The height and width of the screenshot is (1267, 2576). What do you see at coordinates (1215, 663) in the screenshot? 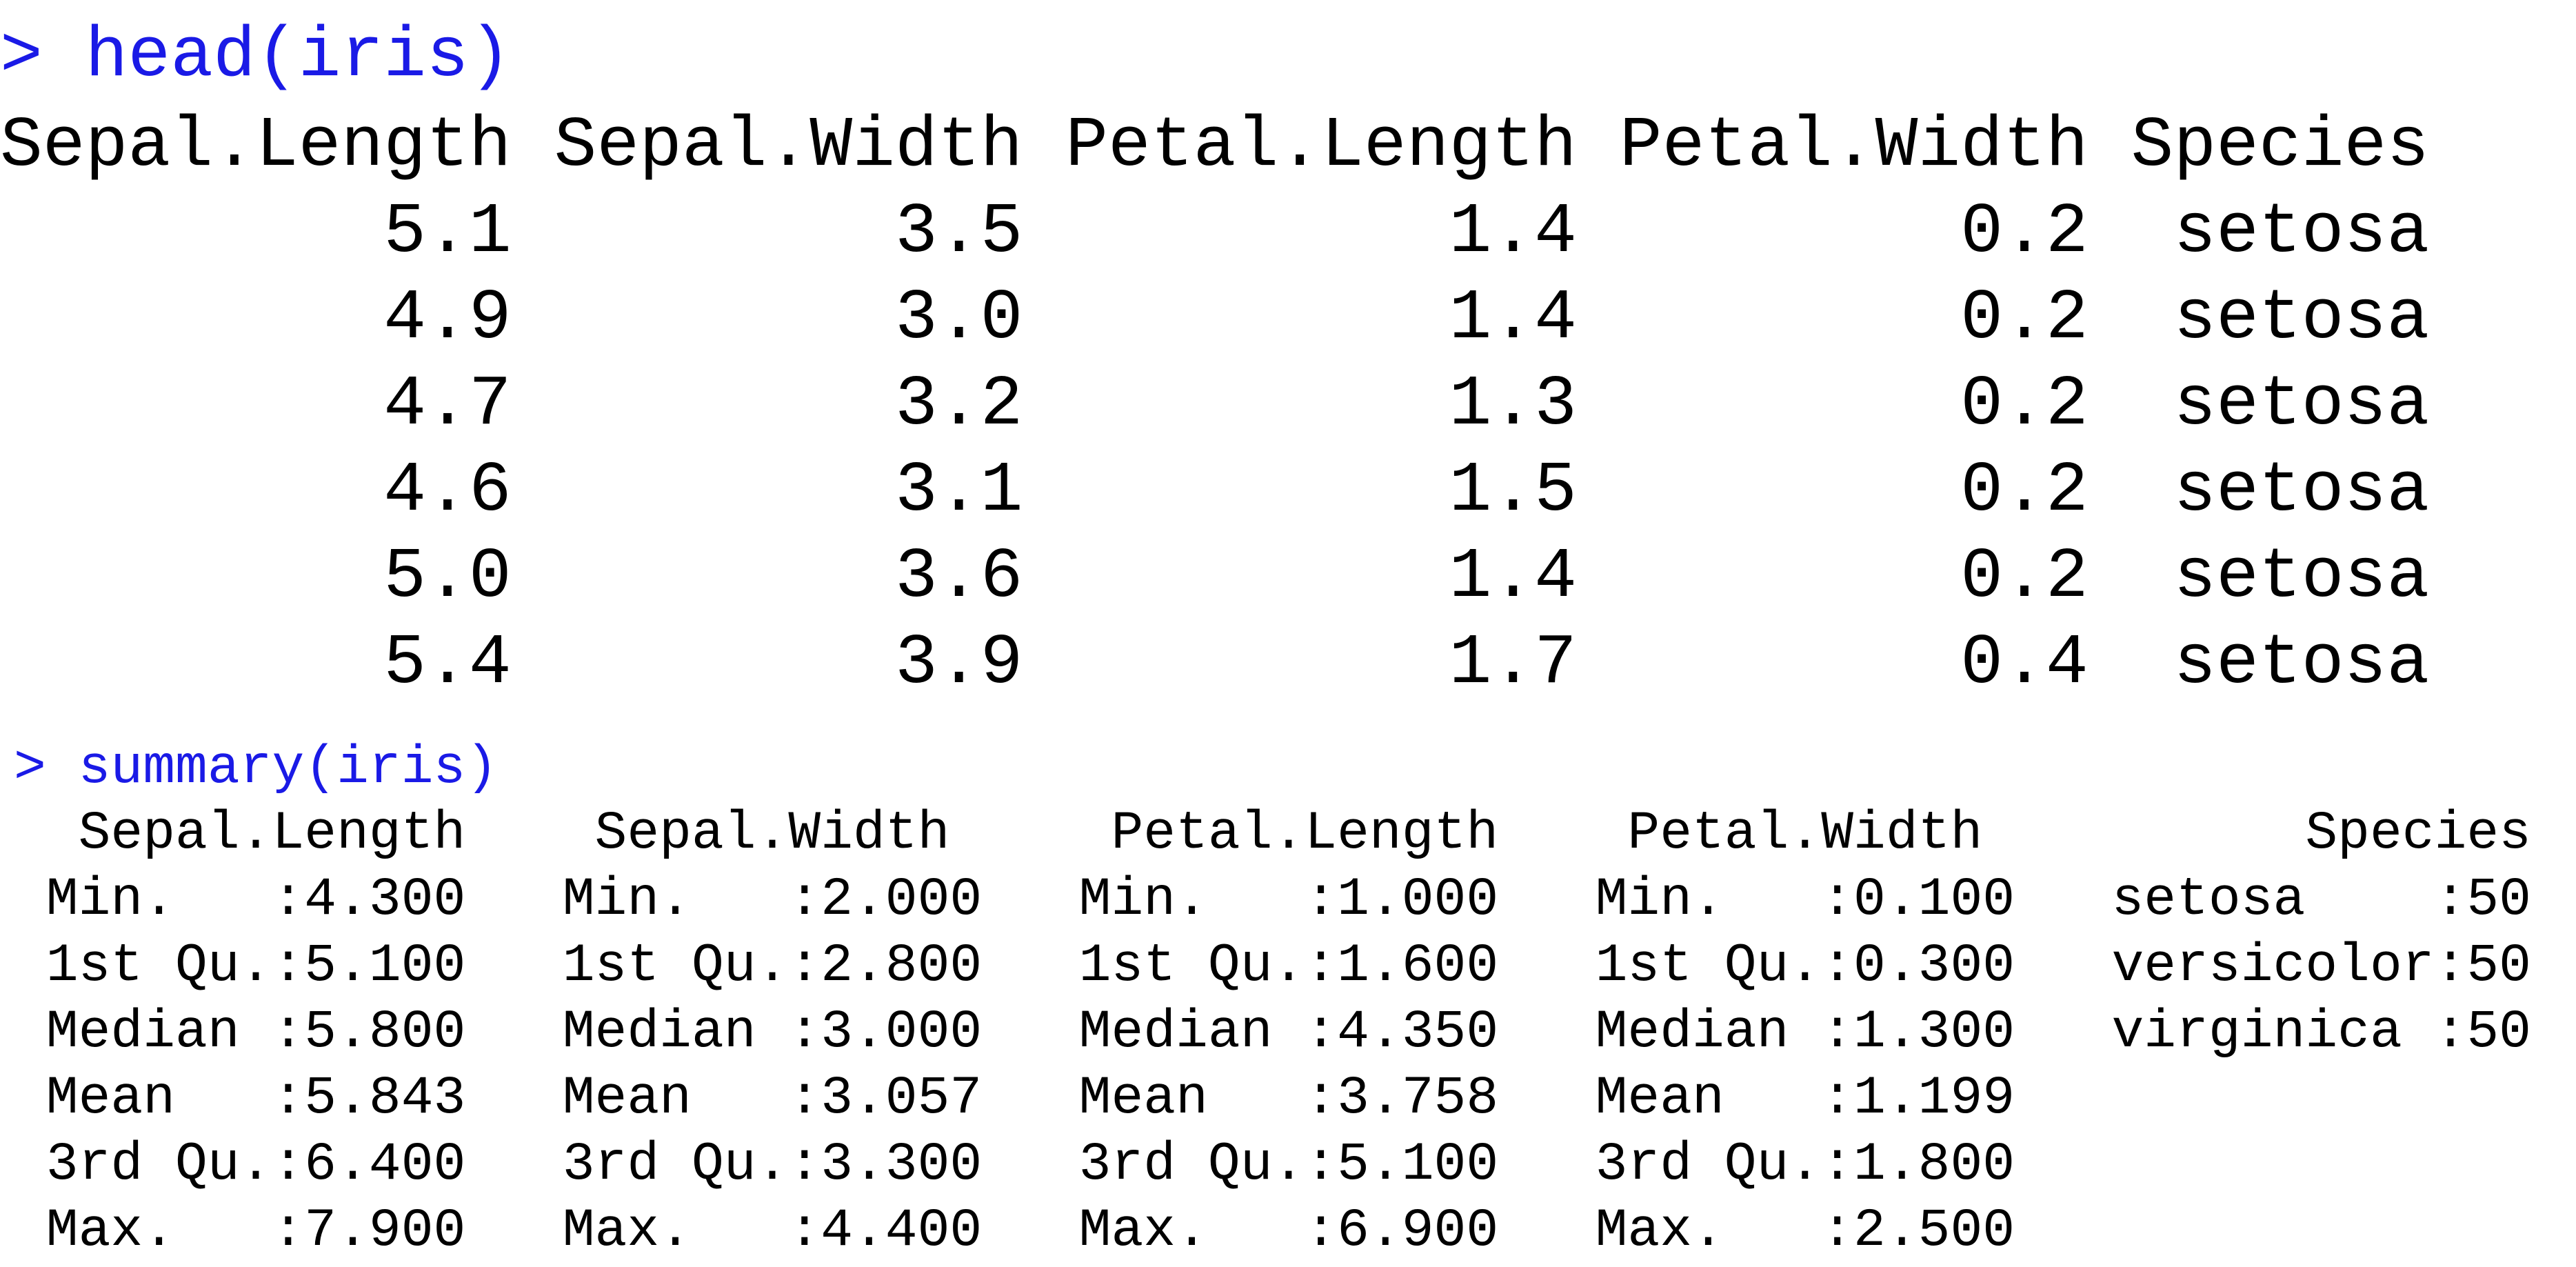
I see `head-data-row: 5.4 3.9 1.7 0.4 setosa` at bounding box center [1215, 663].